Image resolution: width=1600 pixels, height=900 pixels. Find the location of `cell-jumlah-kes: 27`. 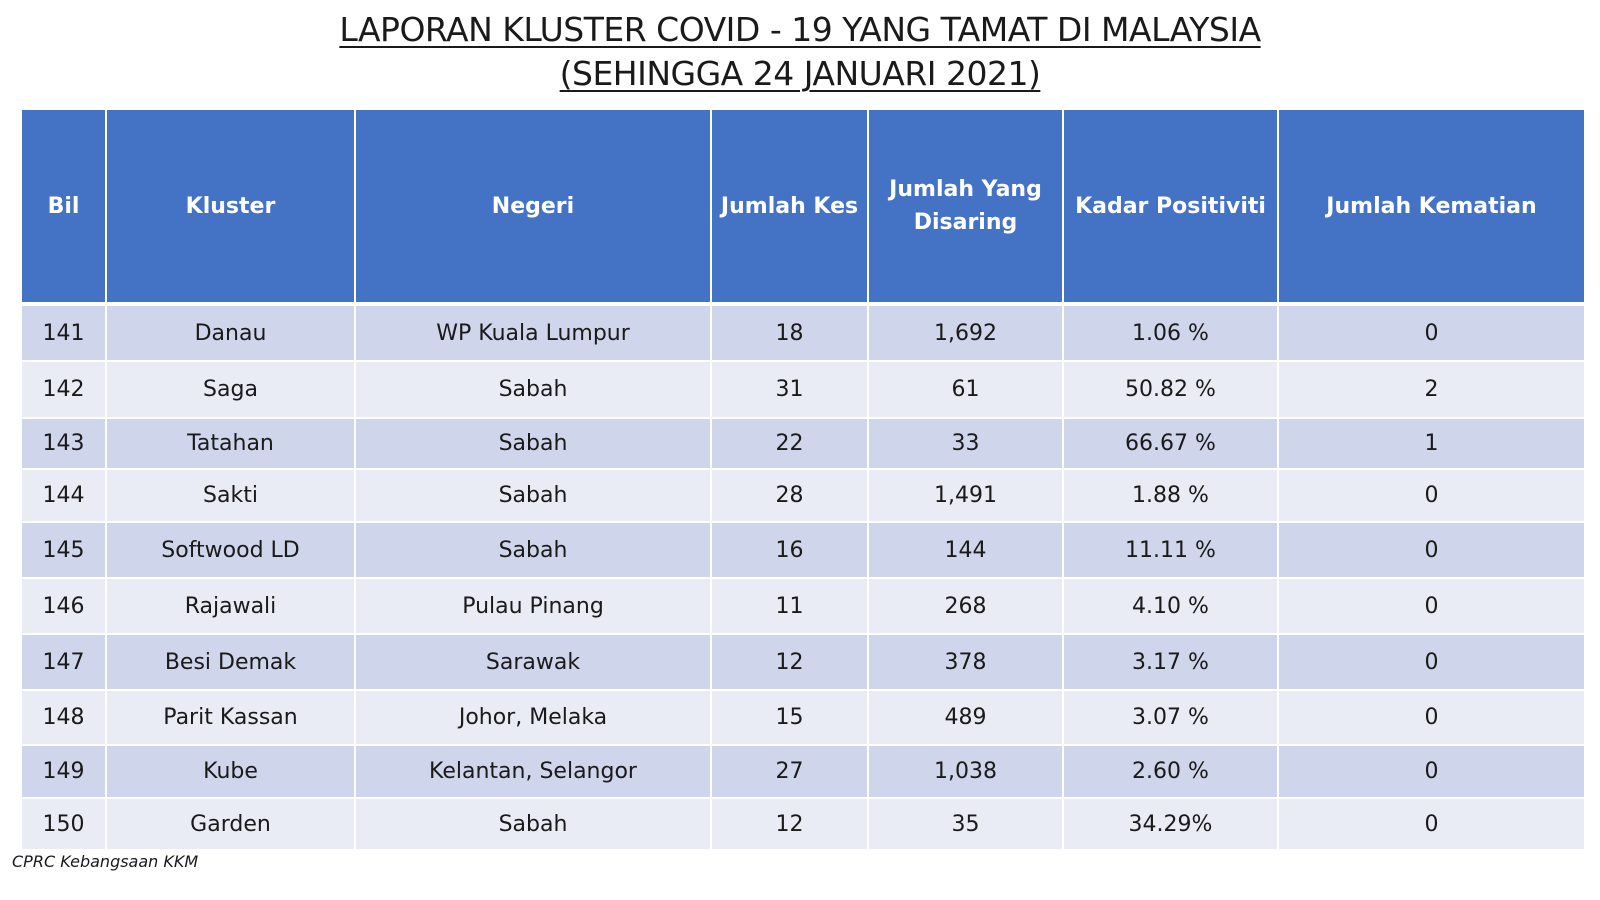

cell-jumlah-kes: 27 is located at coordinates (790, 772).